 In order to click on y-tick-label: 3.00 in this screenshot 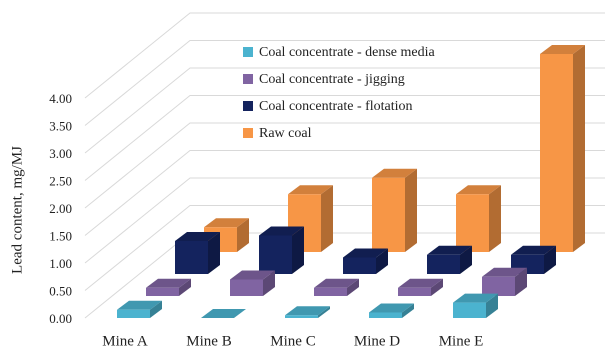, I will do `click(60, 153)`.